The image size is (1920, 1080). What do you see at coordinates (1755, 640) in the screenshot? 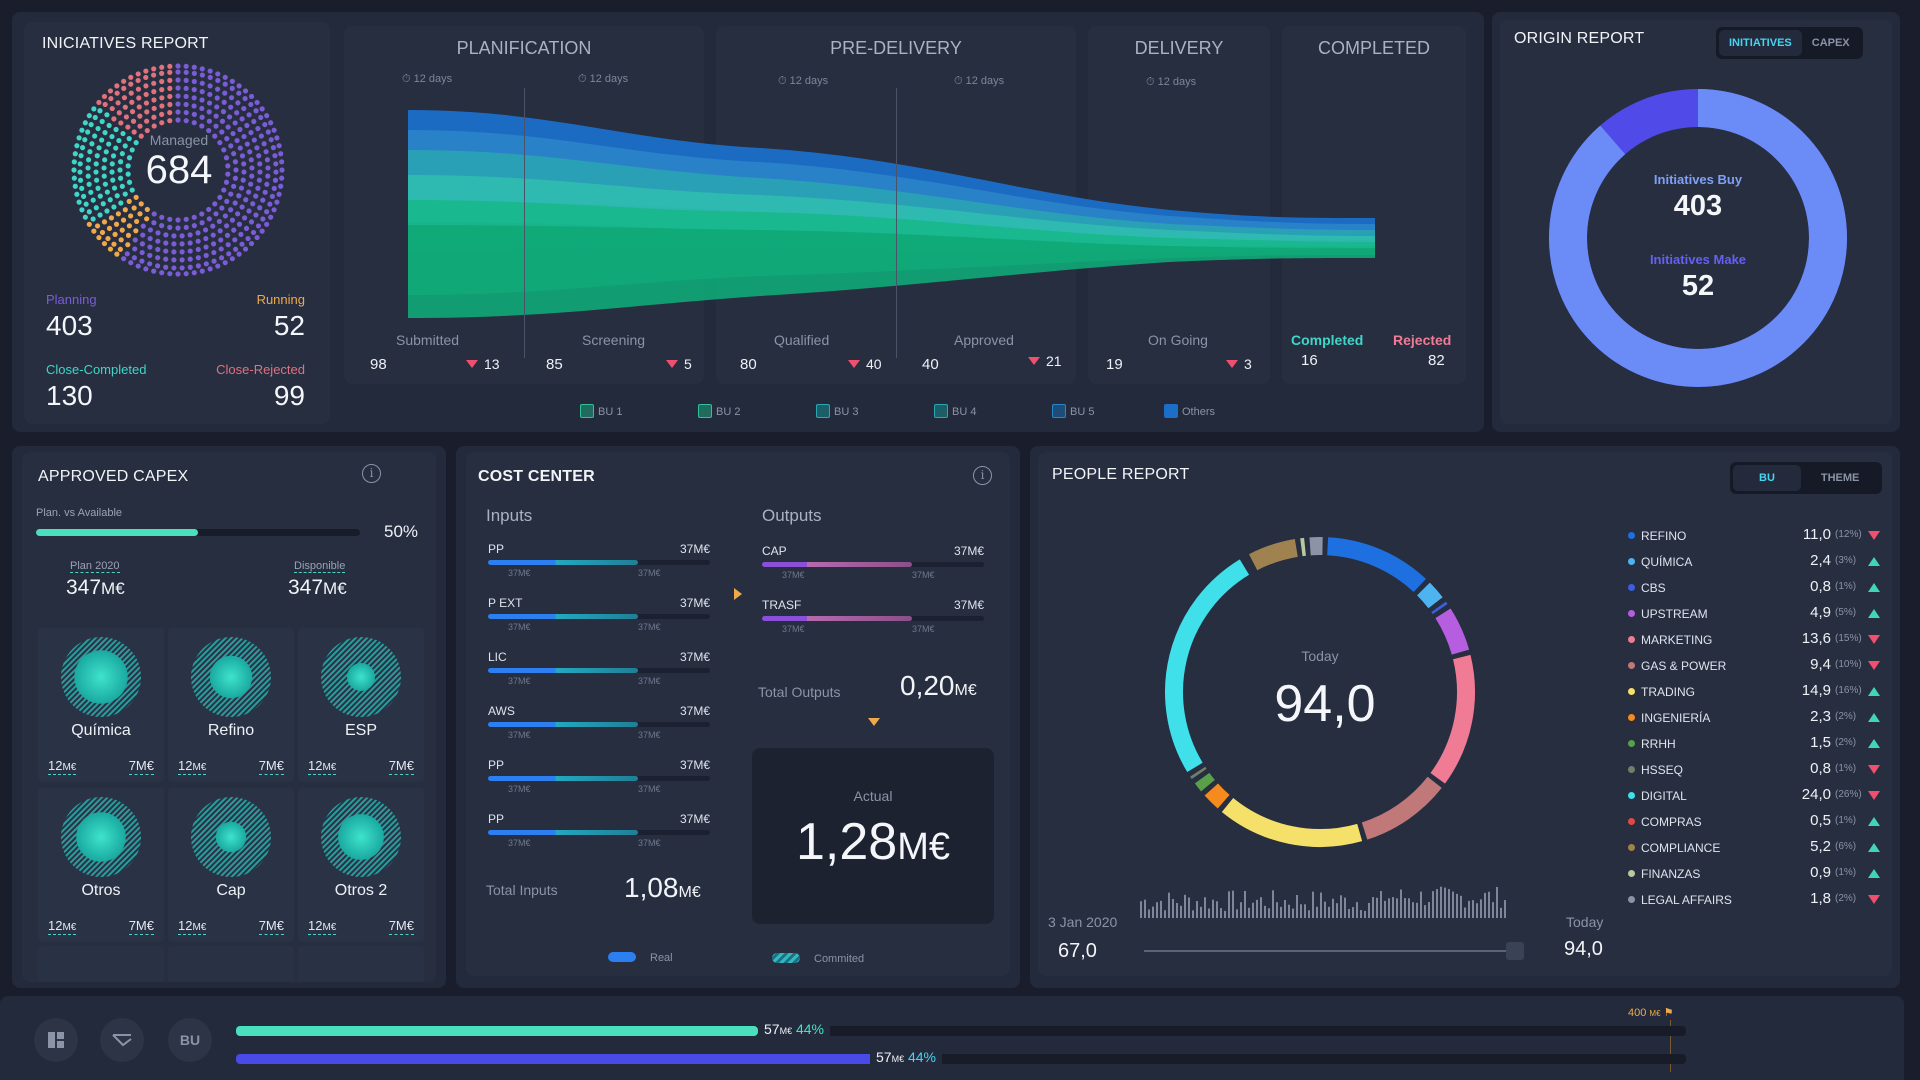
I see `people-legend-row: MARKETING 13,6 (15%)` at bounding box center [1755, 640].